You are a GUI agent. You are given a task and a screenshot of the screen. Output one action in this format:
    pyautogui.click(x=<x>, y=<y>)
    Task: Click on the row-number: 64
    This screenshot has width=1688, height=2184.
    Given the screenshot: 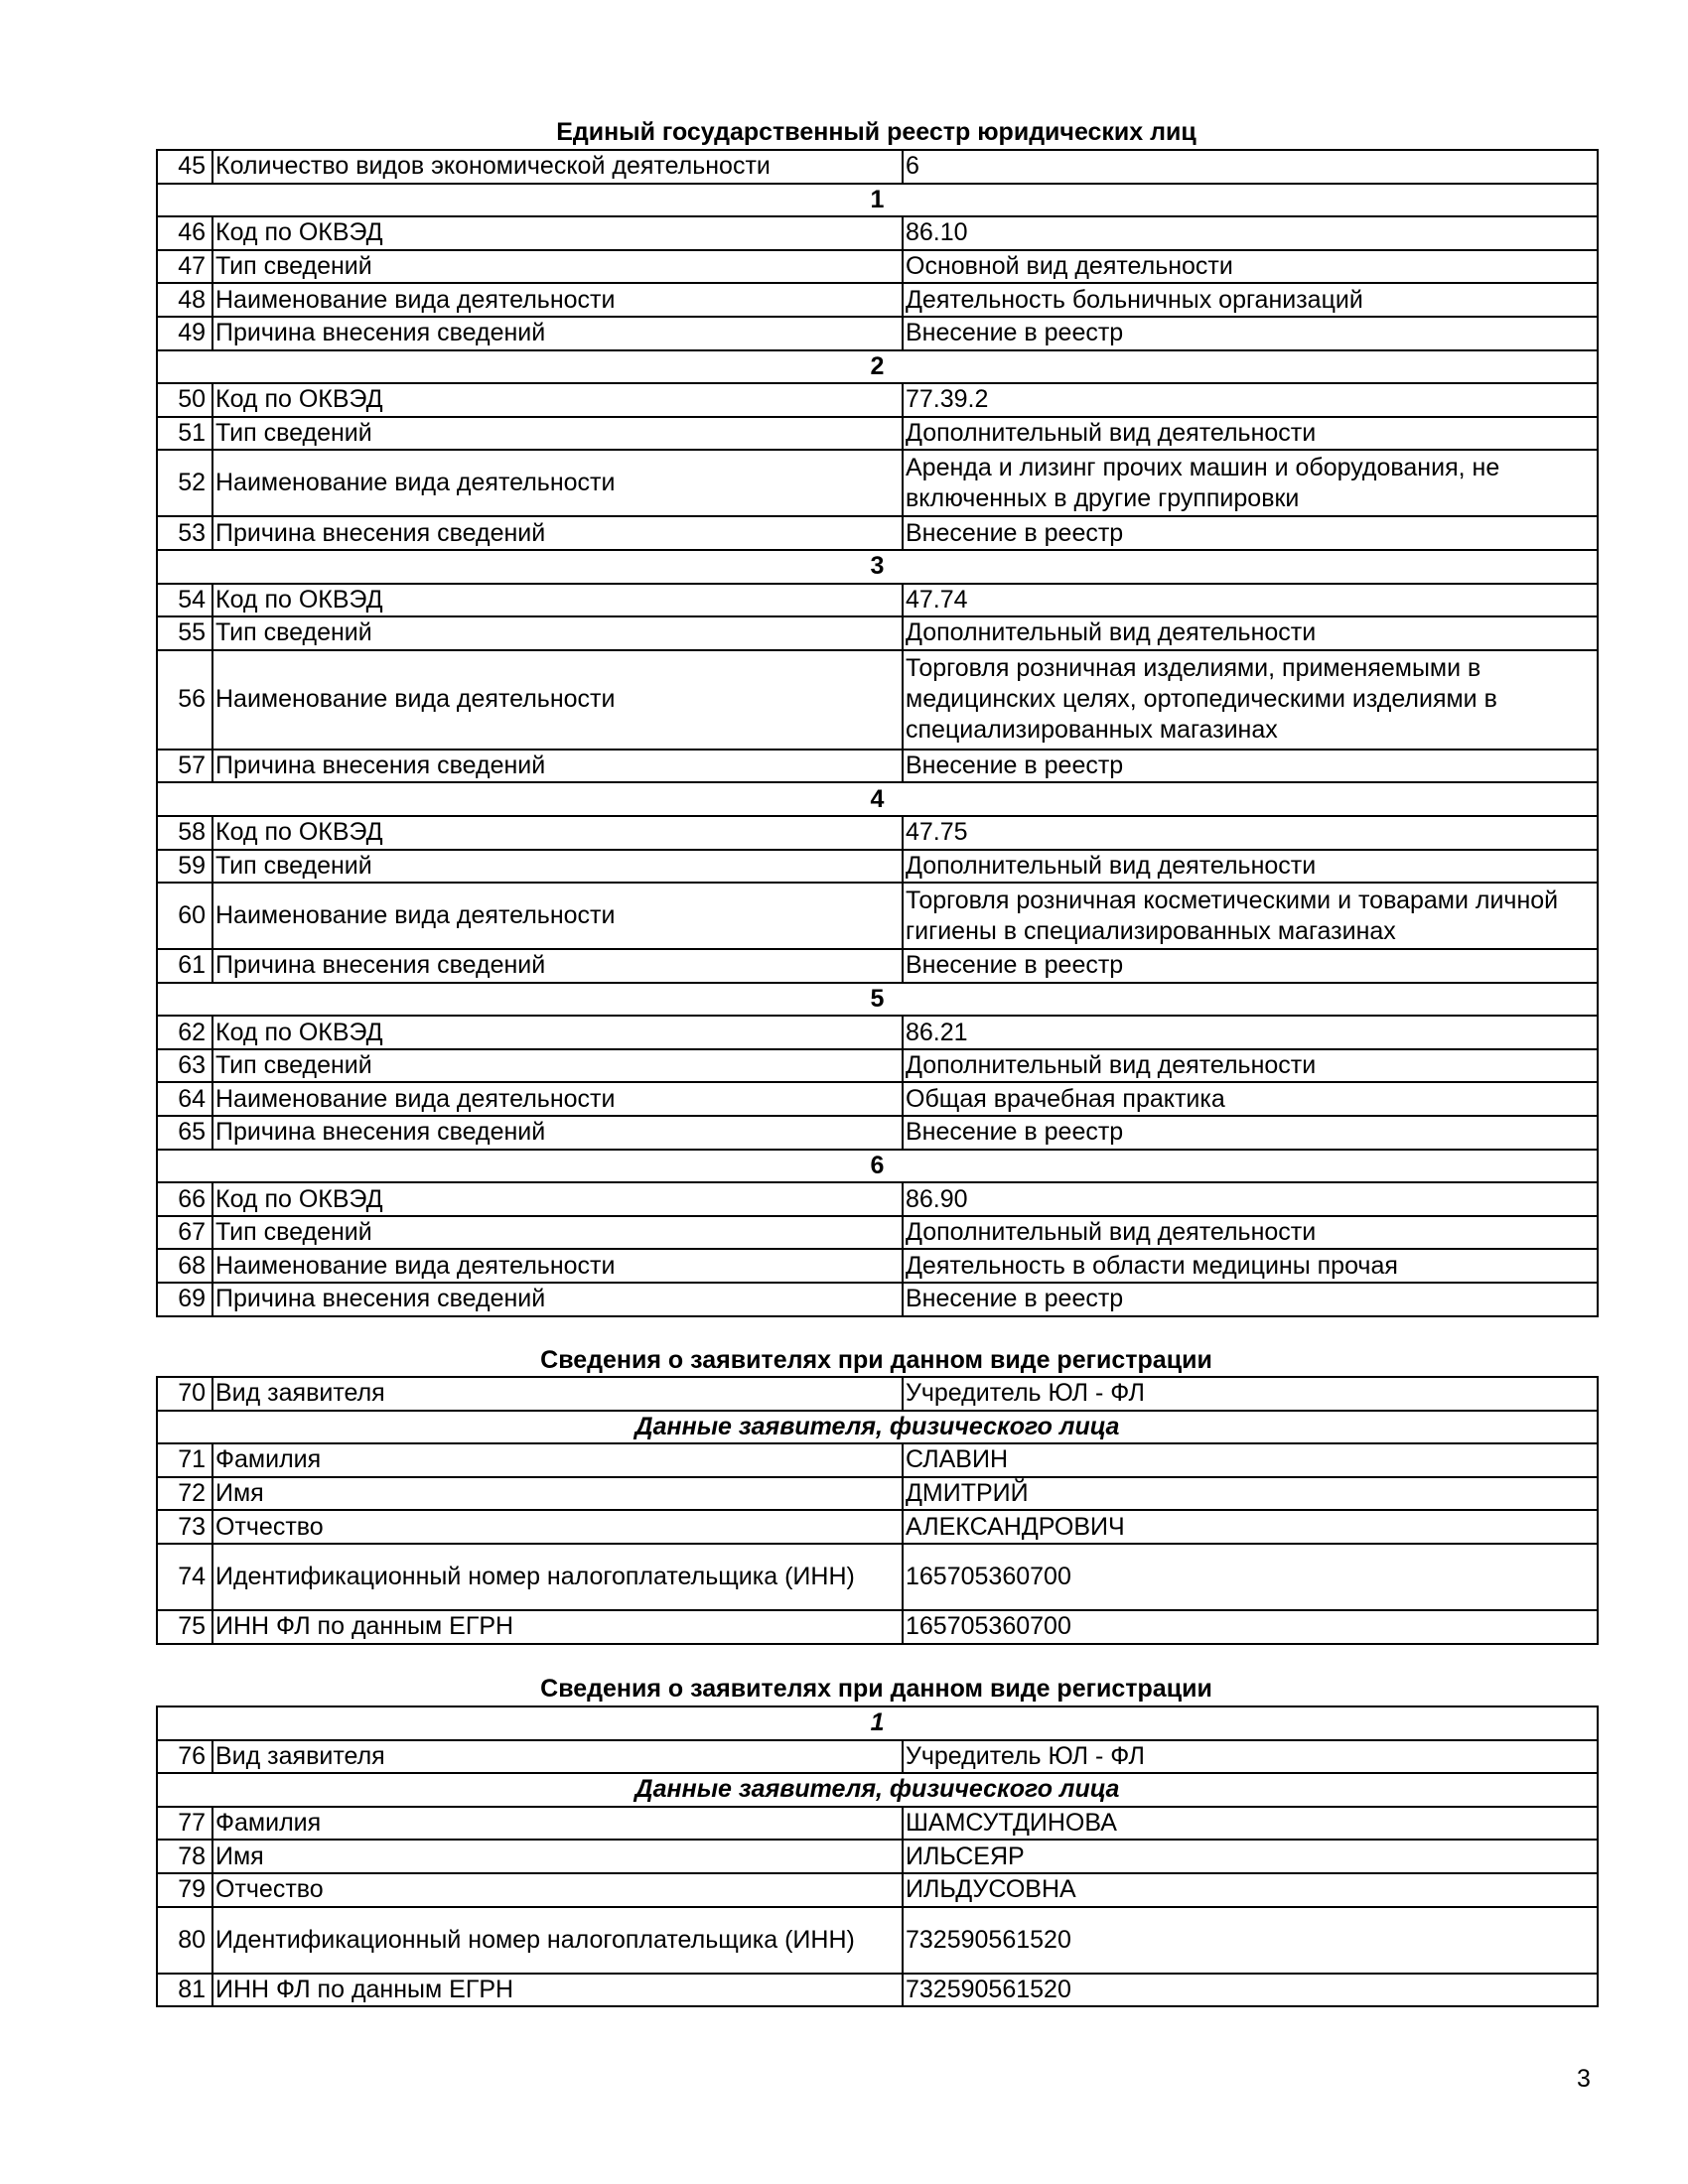 What is the action you would take?
    pyautogui.click(x=184, y=1099)
    